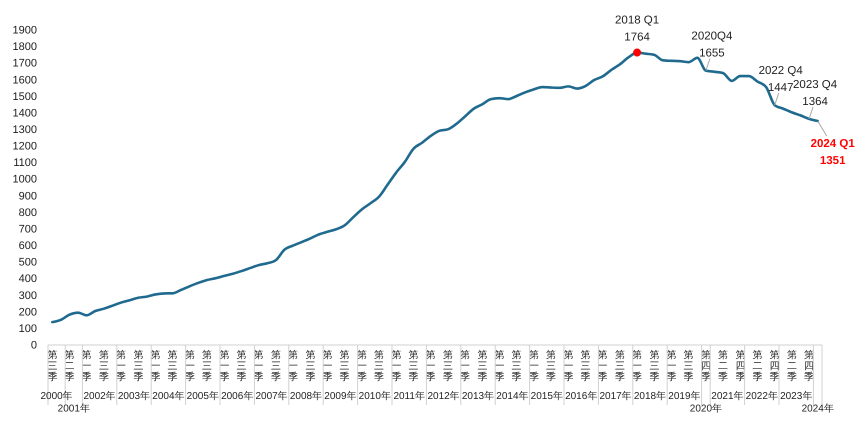 Image resolution: width=865 pixels, height=428 pixels. I want to click on y-tick-label: 400, so click(27, 279).